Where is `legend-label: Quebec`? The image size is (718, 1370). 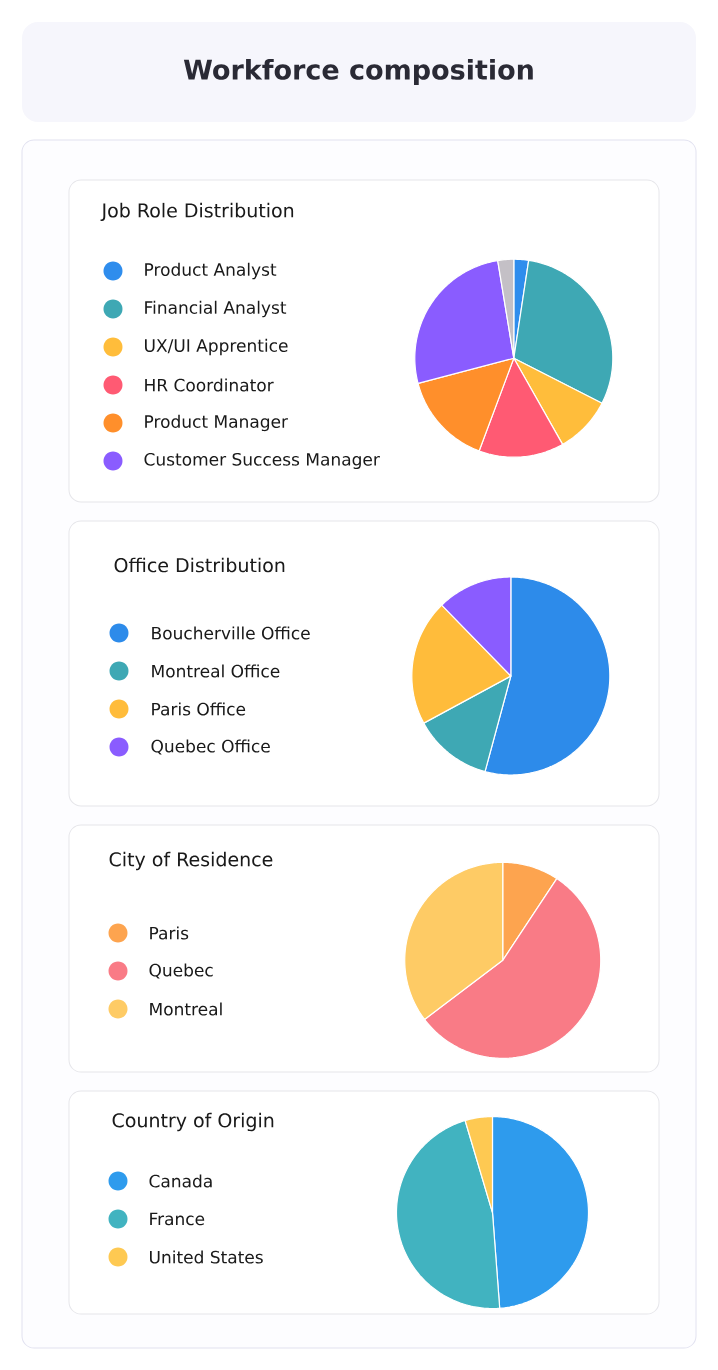 legend-label: Quebec is located at coordinates (181, 971).